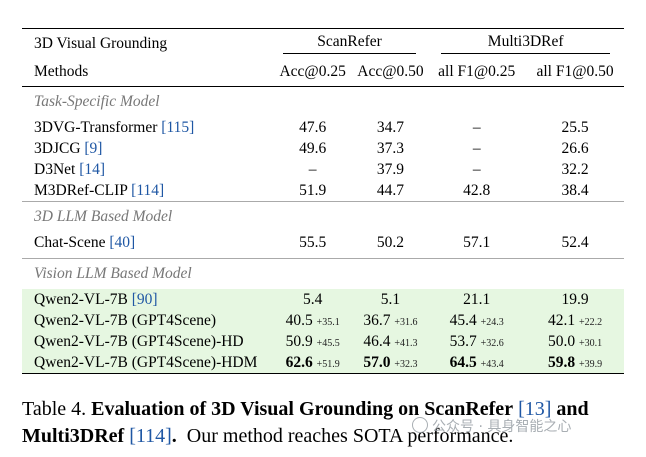 The height and width of the screenshot is (457, 646). I want to click on section-title: Task-Specific Model, so click(323, 101).